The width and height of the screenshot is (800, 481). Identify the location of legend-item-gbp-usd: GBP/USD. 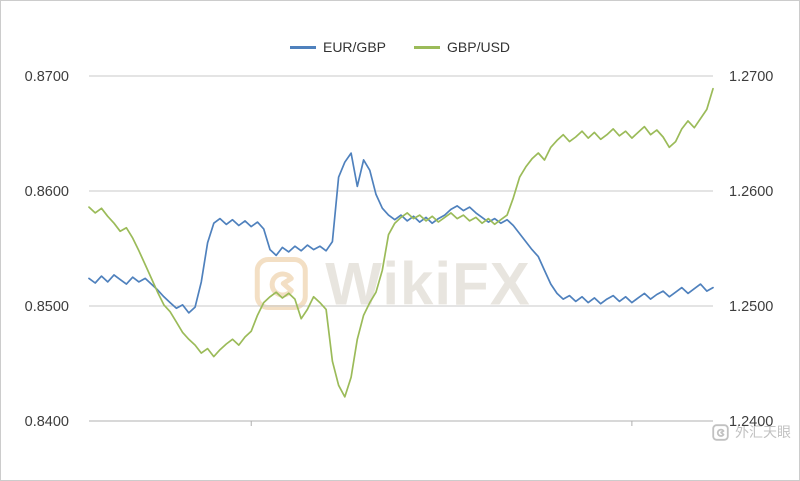
(462, 47).